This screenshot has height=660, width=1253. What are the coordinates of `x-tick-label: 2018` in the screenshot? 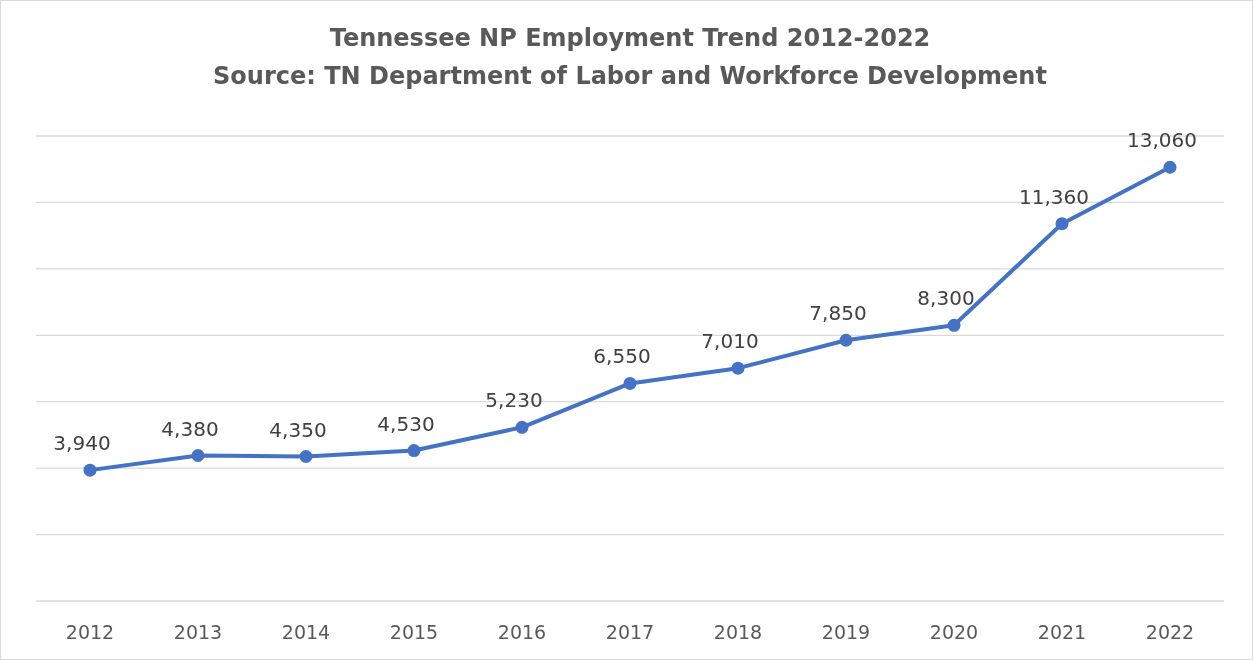 It's located at (738, 632).